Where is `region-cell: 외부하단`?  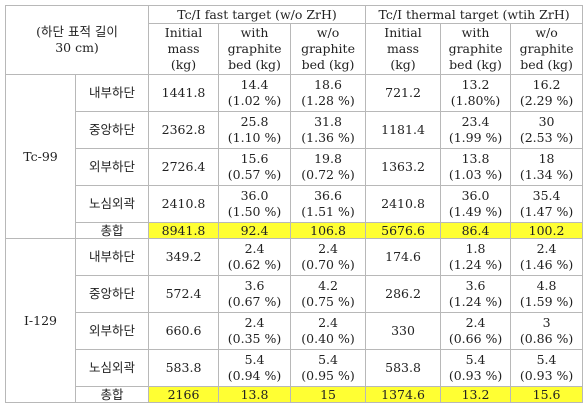 region-cell: 외부하단 is located at coordinates (112, 167).